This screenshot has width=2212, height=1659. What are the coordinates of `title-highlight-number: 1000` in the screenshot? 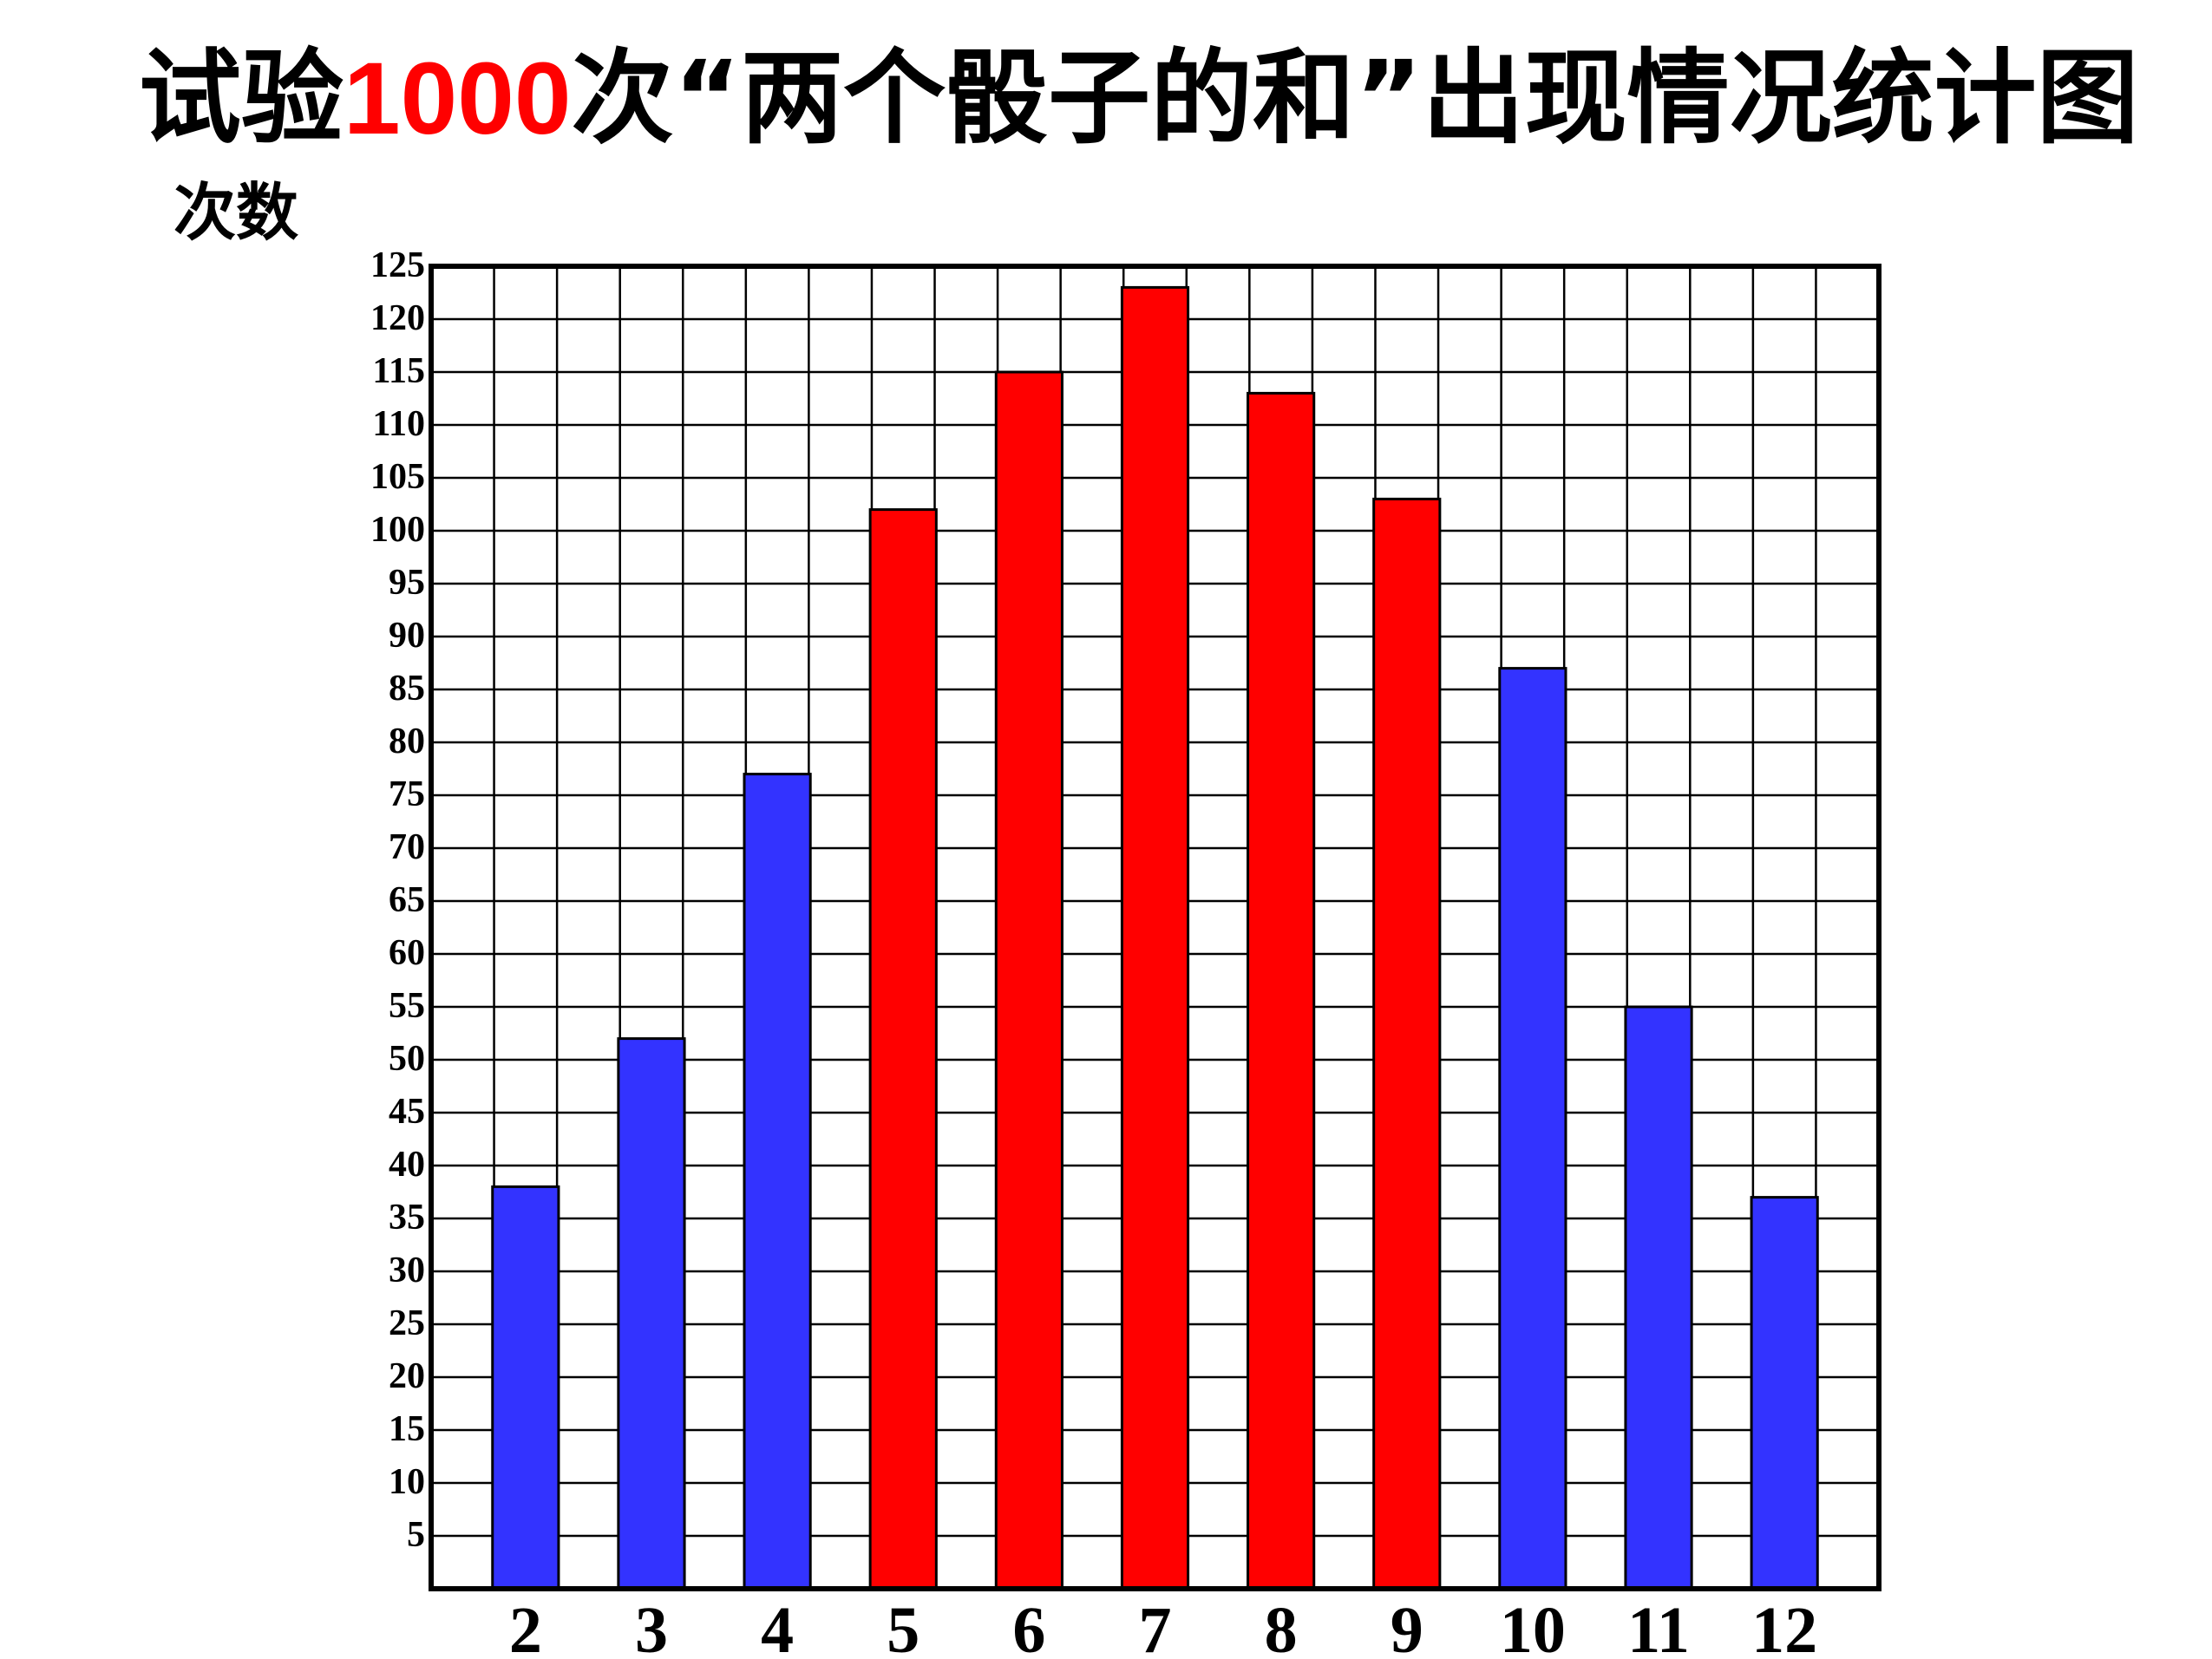 It's located at (458, 99).